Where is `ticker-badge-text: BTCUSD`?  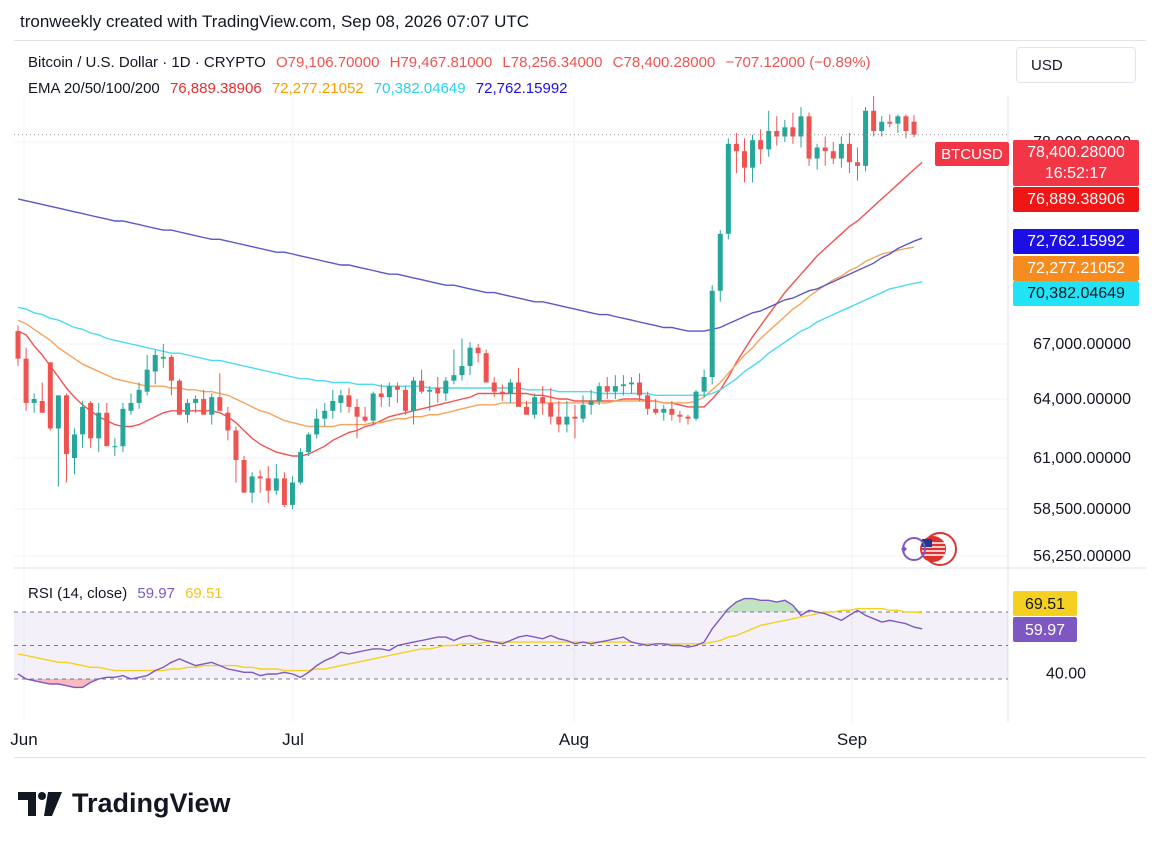
ticker-badge-text: BTCUSD is located at coordinates (972, 154).